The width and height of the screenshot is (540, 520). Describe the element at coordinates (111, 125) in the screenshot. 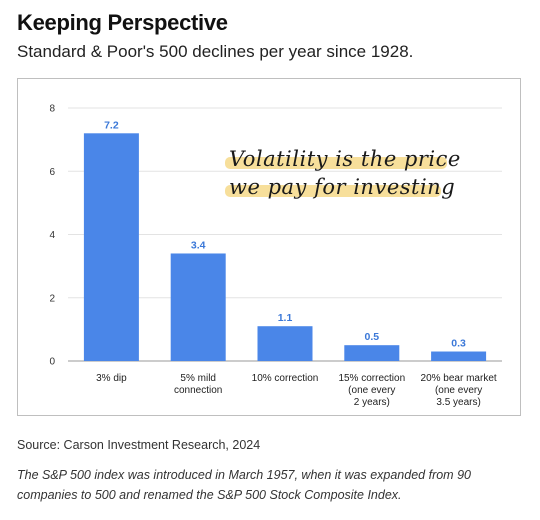

I see `bar-value-label: 7.2` at that location.